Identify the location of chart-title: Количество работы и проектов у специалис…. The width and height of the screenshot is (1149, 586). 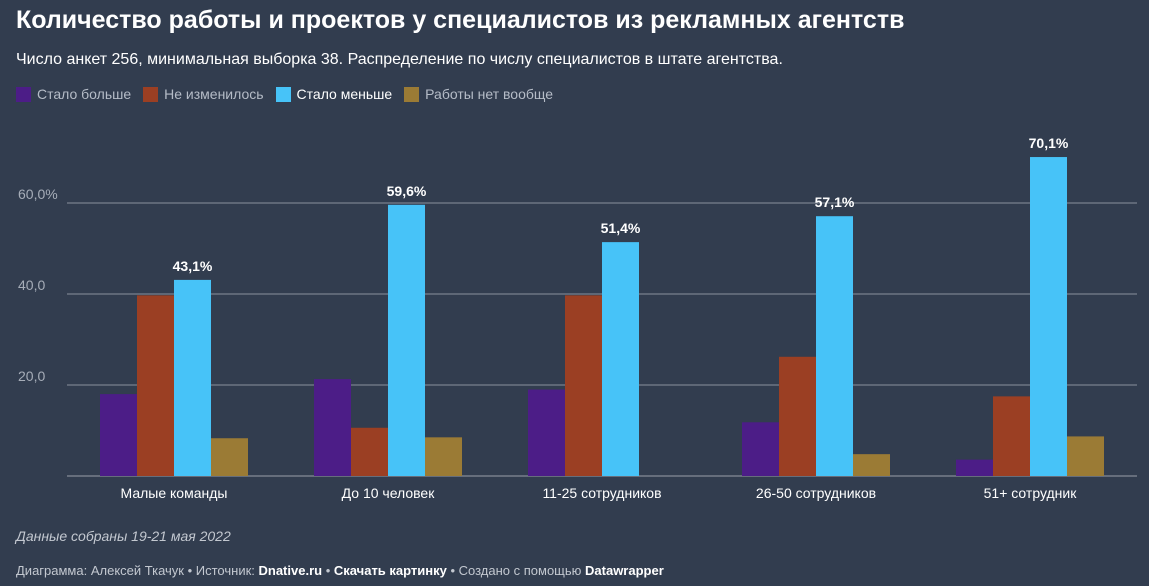
(460, 20).